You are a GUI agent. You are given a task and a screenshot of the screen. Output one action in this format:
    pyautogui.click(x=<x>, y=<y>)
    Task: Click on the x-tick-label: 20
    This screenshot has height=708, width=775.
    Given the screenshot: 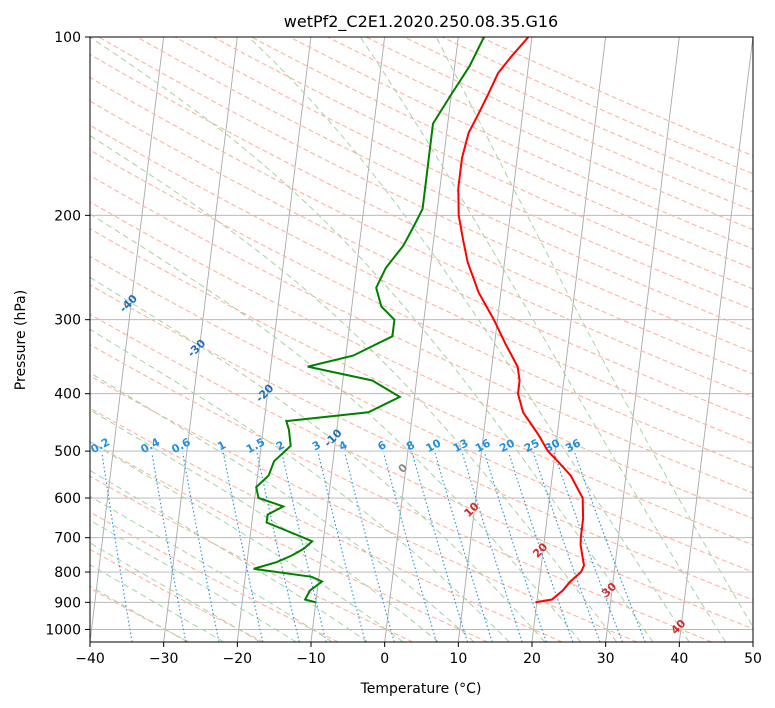 What is the action you would take?
    pyautogui.click(x=532, y=659)
    